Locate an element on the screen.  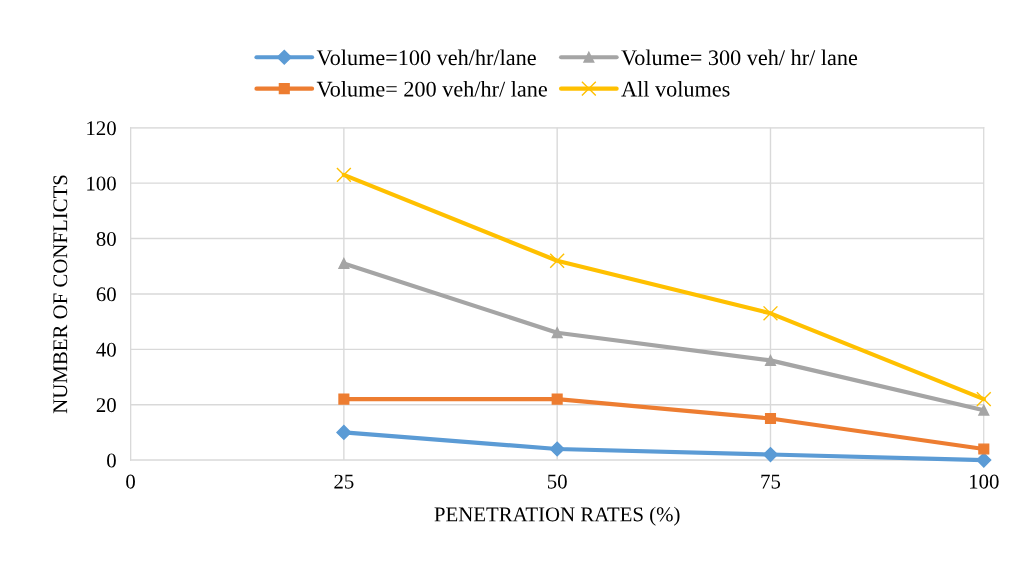
x-tick-label: 50 is located at coordinates (557, 481).